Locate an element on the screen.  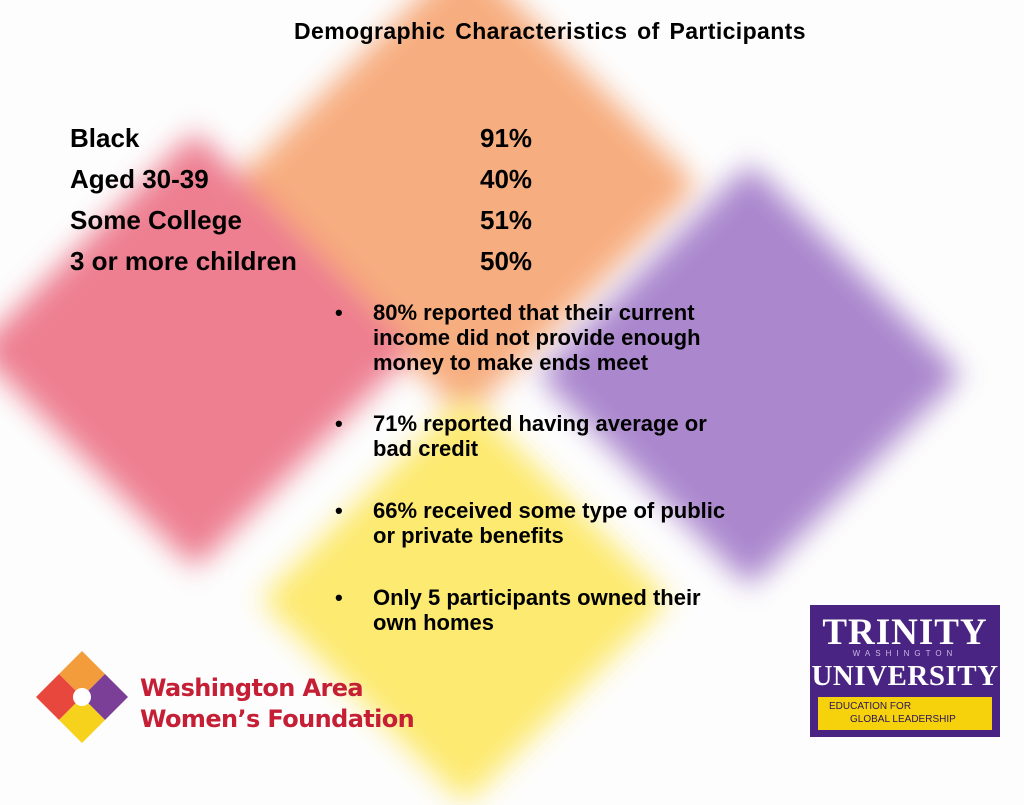
trinity-logo-sub: WASHINGTON is located at coordinates (905, 653).